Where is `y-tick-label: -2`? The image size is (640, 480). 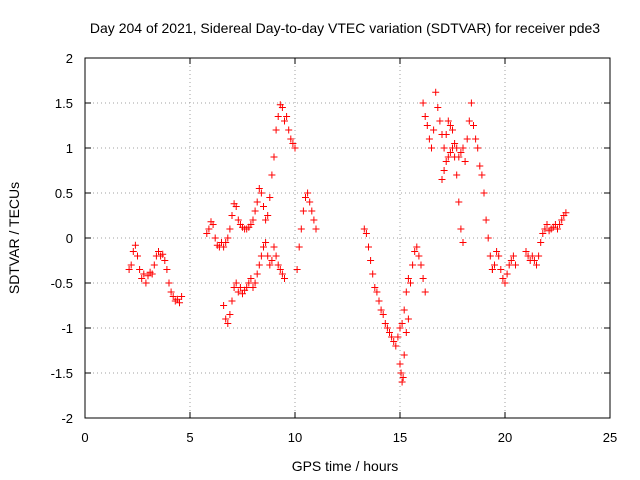 y-tick-label: -2 is located at coordinates (67, 418).